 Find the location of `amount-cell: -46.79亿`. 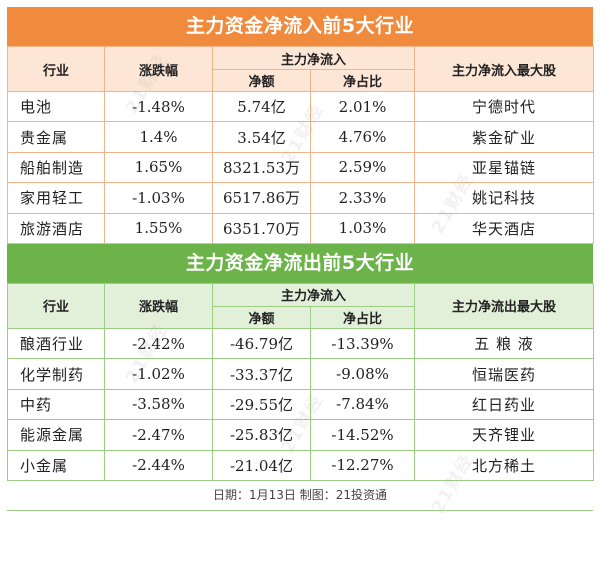

amount-cell: -46.79亿 is located at coordinates (261, 343).